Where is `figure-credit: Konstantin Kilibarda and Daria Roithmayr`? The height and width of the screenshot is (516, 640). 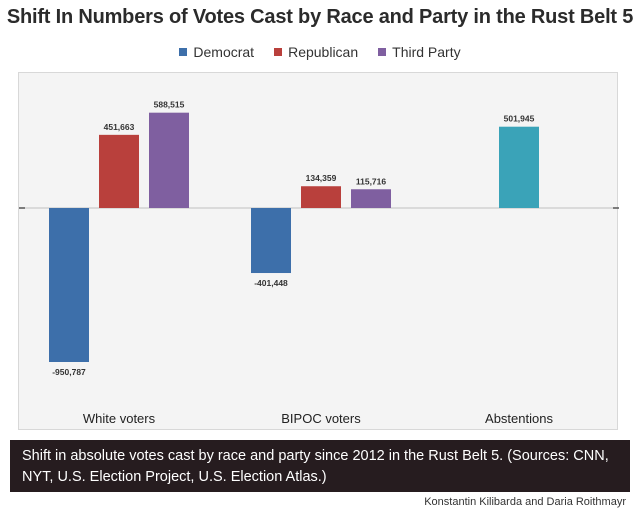 figure-credit: Konstantin Kilibarda and Daria Roithmayr is located at coordinates (525, 502).